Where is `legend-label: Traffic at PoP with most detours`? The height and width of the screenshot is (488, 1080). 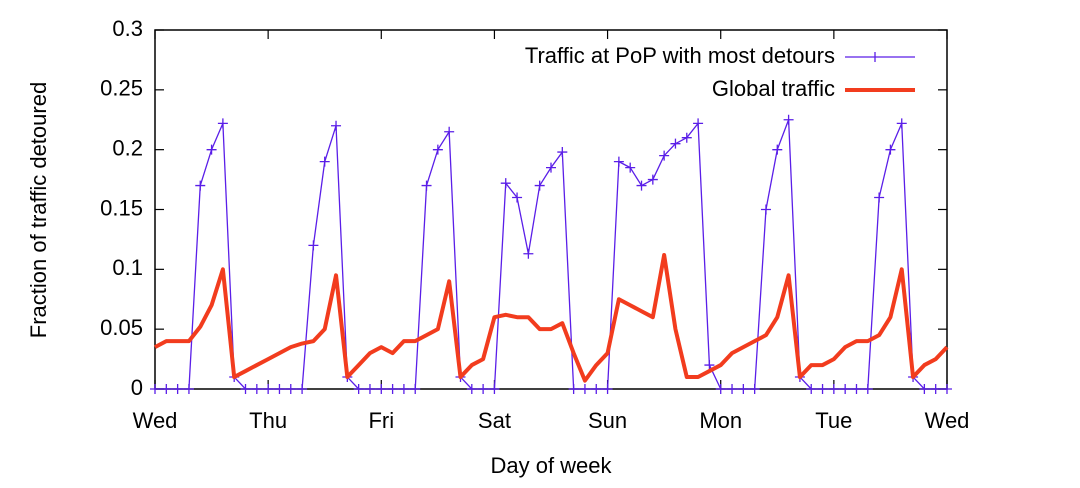
legend-label: Traffic at PoP with most detours is located at coordinates (680, 55).